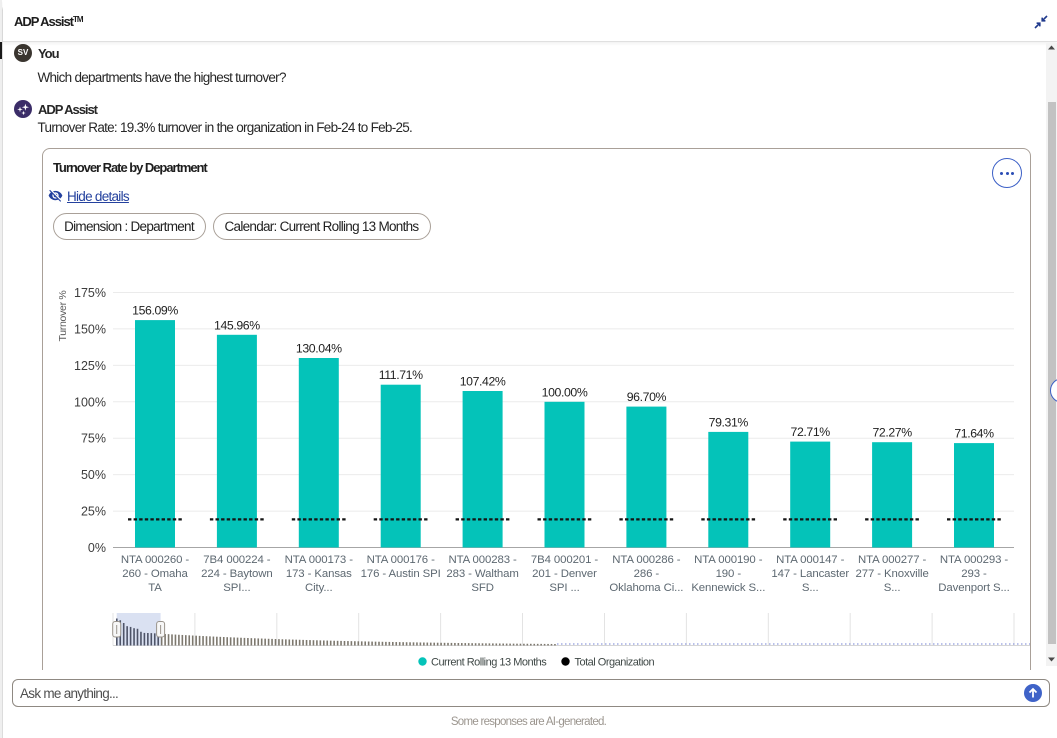  I want to click on svg-text: 150%, so click(90, 329).